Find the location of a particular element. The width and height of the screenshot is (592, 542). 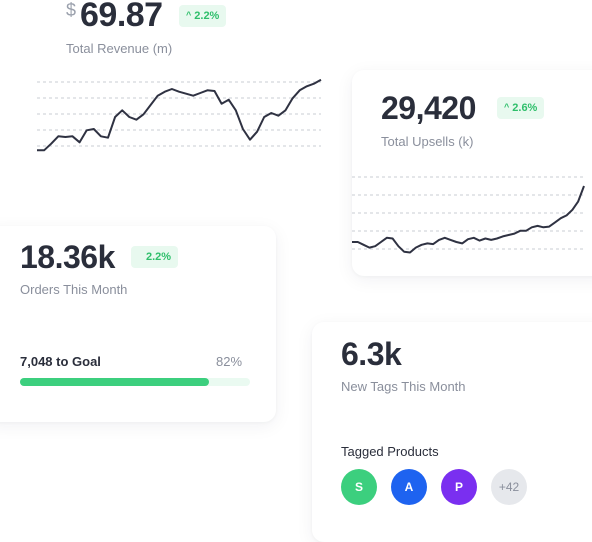

upsells-change-badge: ^ 2.6% is located at coordinates (521, 108).